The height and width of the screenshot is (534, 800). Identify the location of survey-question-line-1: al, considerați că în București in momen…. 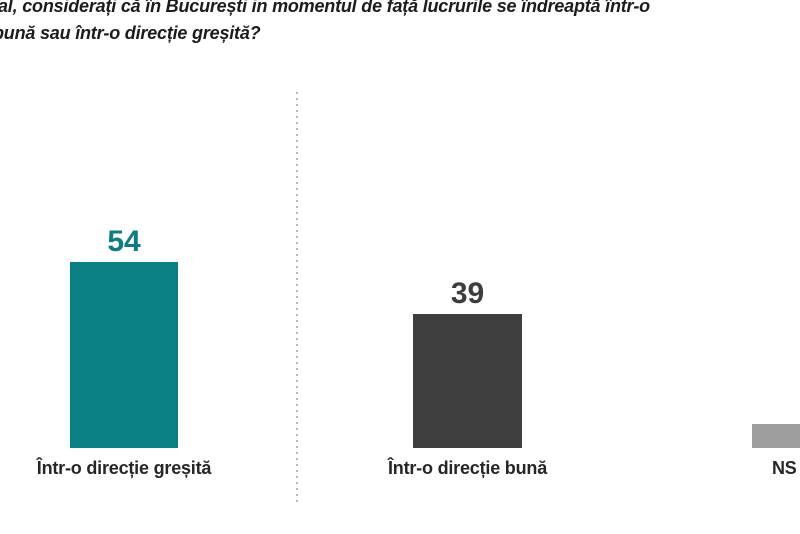
(325, 8).